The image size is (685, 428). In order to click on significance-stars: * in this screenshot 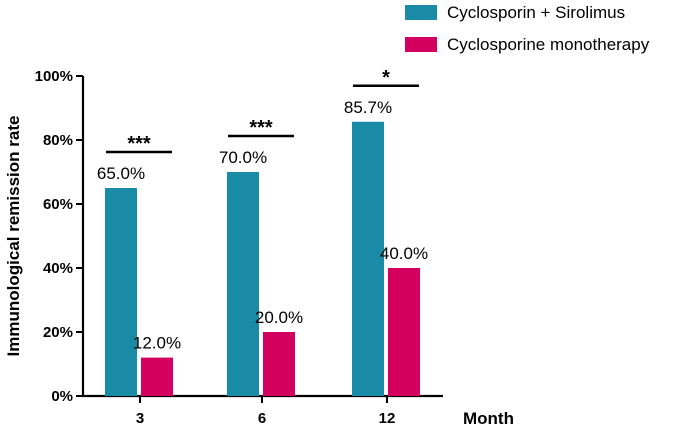, I will do `click(386, 78)`.